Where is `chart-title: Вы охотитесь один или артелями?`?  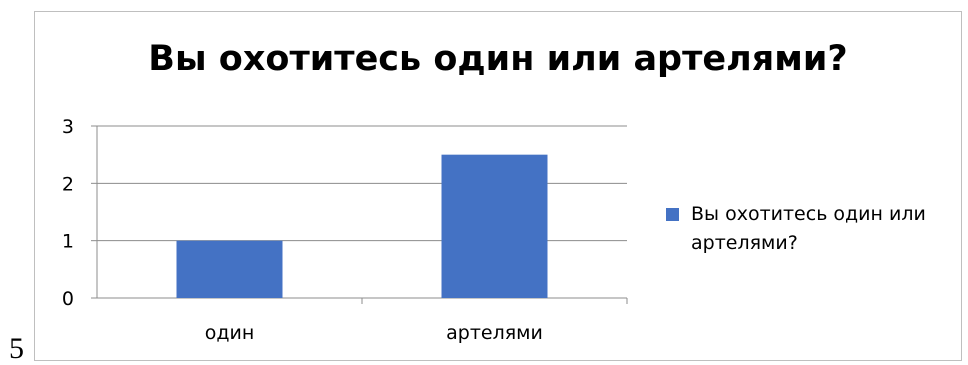
chart-title: Вы охотитесь один или артелями? is located at coordinates (498, 59).